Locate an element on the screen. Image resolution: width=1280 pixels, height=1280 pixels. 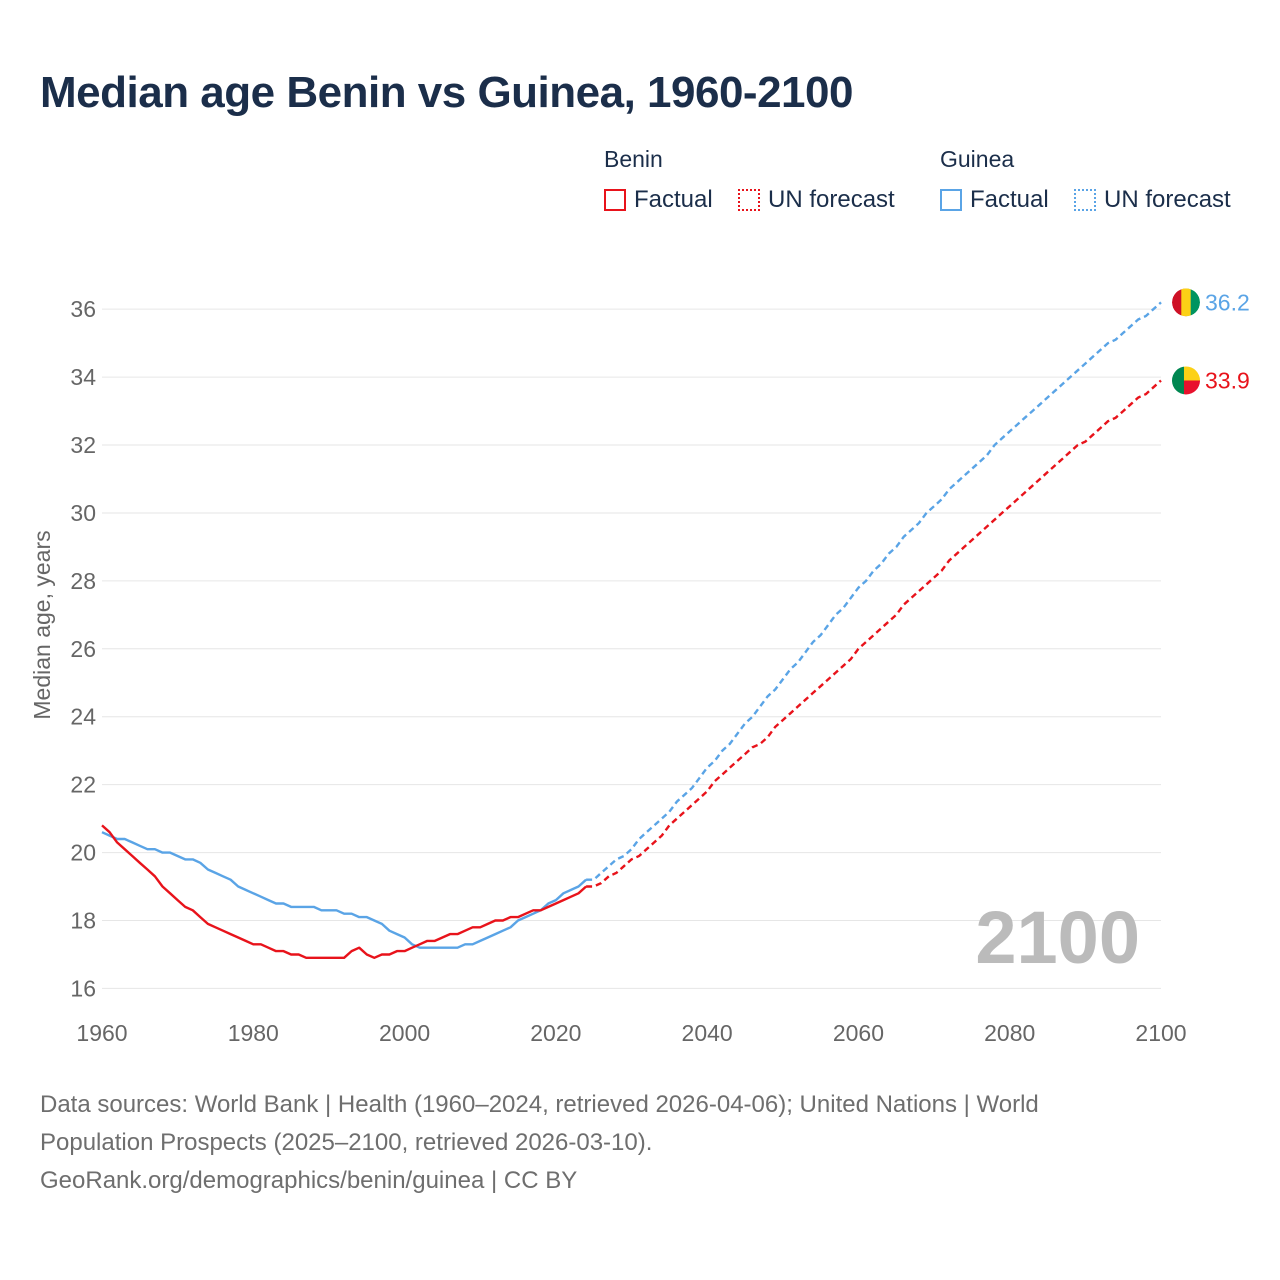
x-axis-ticks: 1960 1980 2000 2020 2040 2060 2080 2100 is located at coordinates (631, 1033).